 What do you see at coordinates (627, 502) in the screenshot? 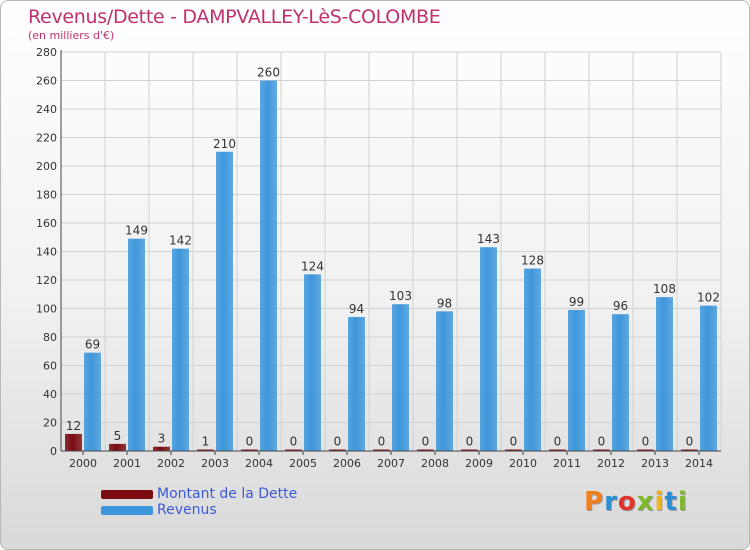
I see `logo-letter: o` at bounding box center [627, 502].